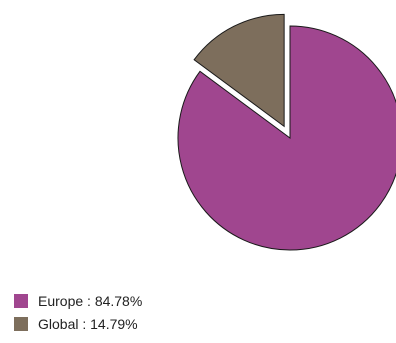 The width and height of the screenshot is (396, 343). I want to click on legend-item-global: Global : 14.79%, so click(78, 323).